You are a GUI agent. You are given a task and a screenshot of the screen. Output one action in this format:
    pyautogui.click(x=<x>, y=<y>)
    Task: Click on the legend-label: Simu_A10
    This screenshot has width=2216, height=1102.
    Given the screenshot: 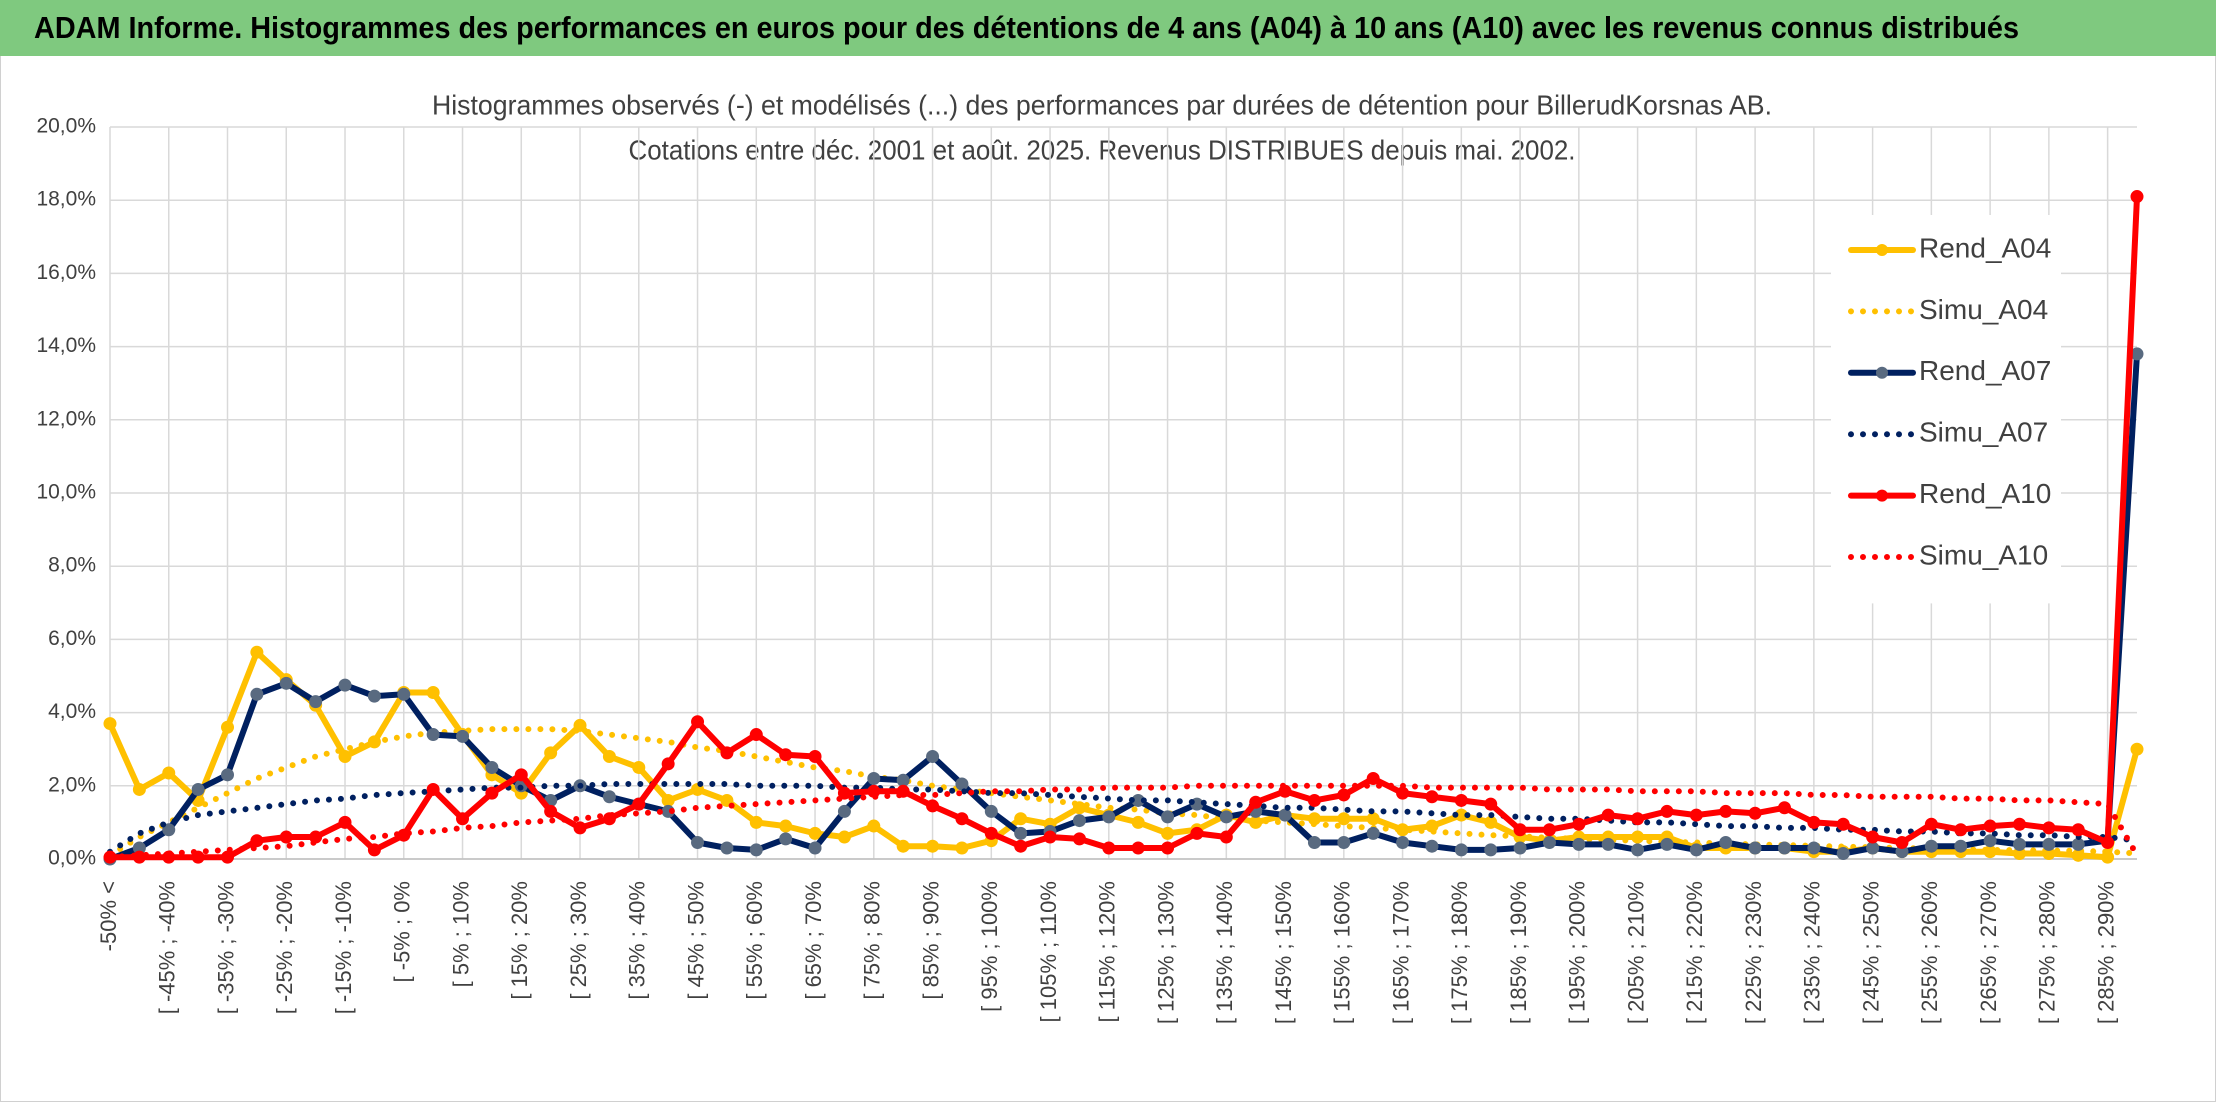 What is the action you would take?
    pyautogui.click(x=1983, y=554)
    